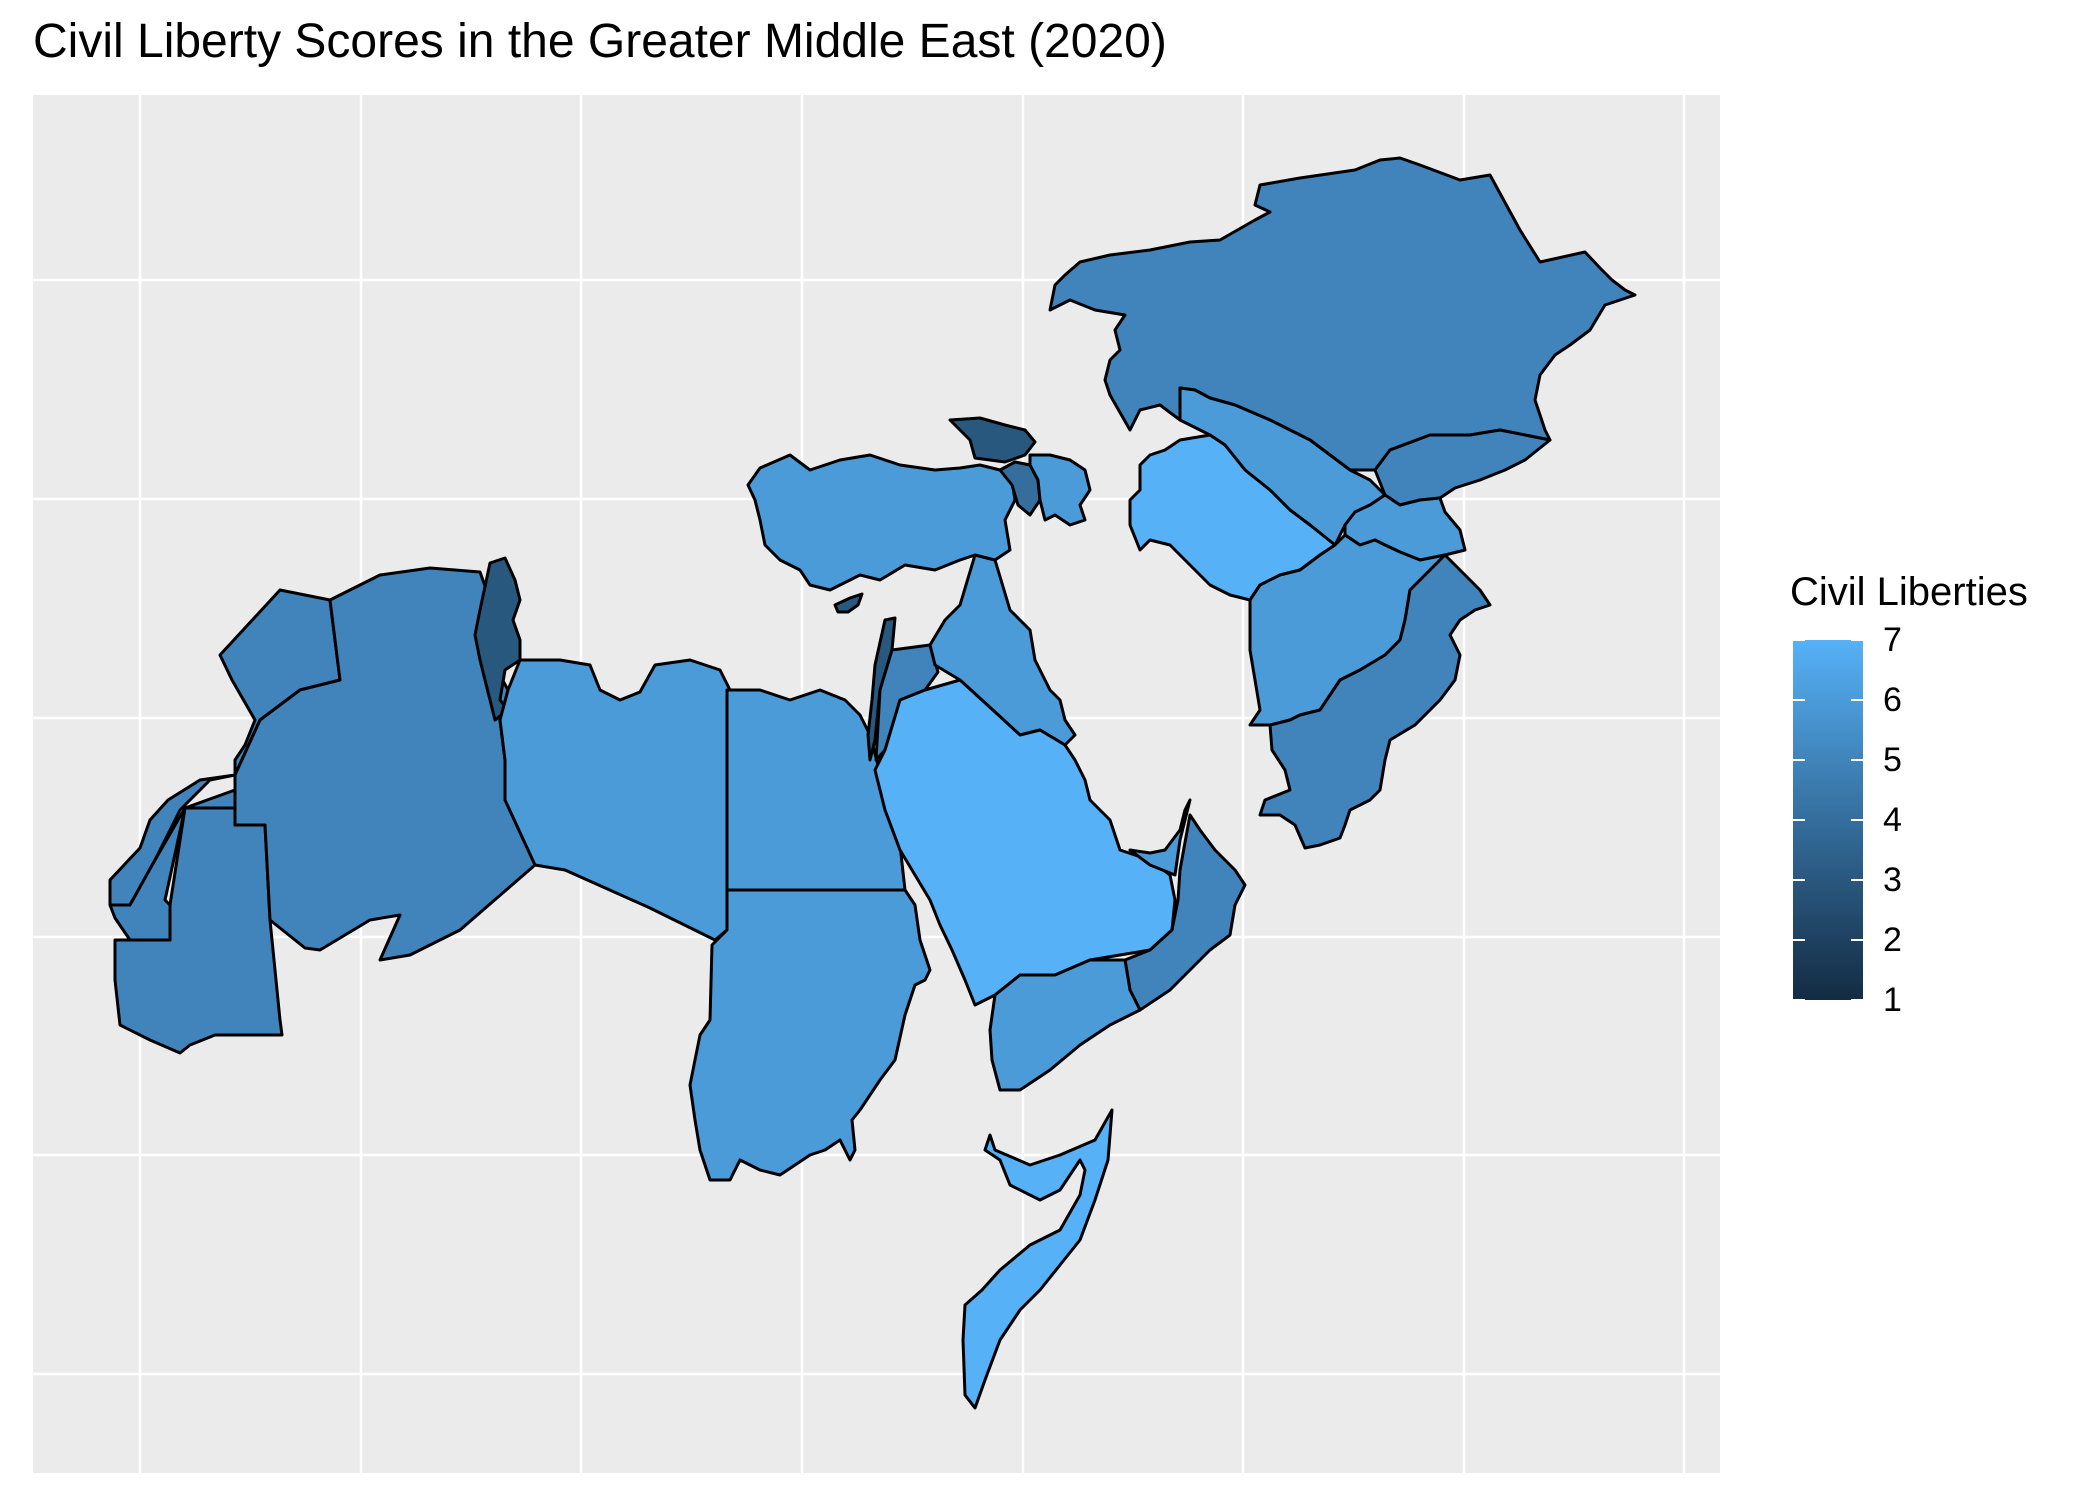  I want to click on legend-title: Civil Liberties, so click(1909, 592).